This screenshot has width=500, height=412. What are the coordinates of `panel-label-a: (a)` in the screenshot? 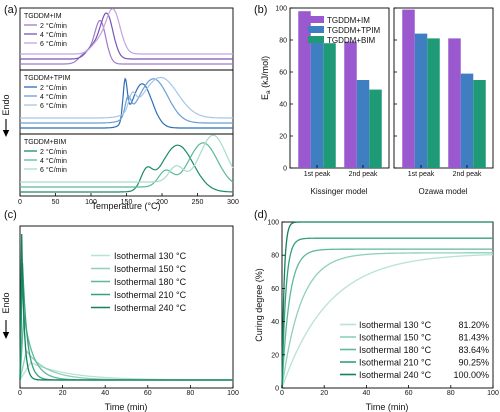 It's located at (10, 10).